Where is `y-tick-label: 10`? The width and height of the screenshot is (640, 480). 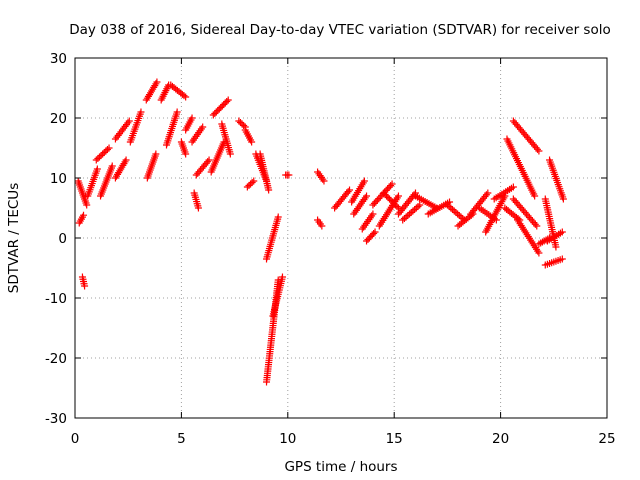
y-tick-label: 10 is located at coordinates (58, 179).